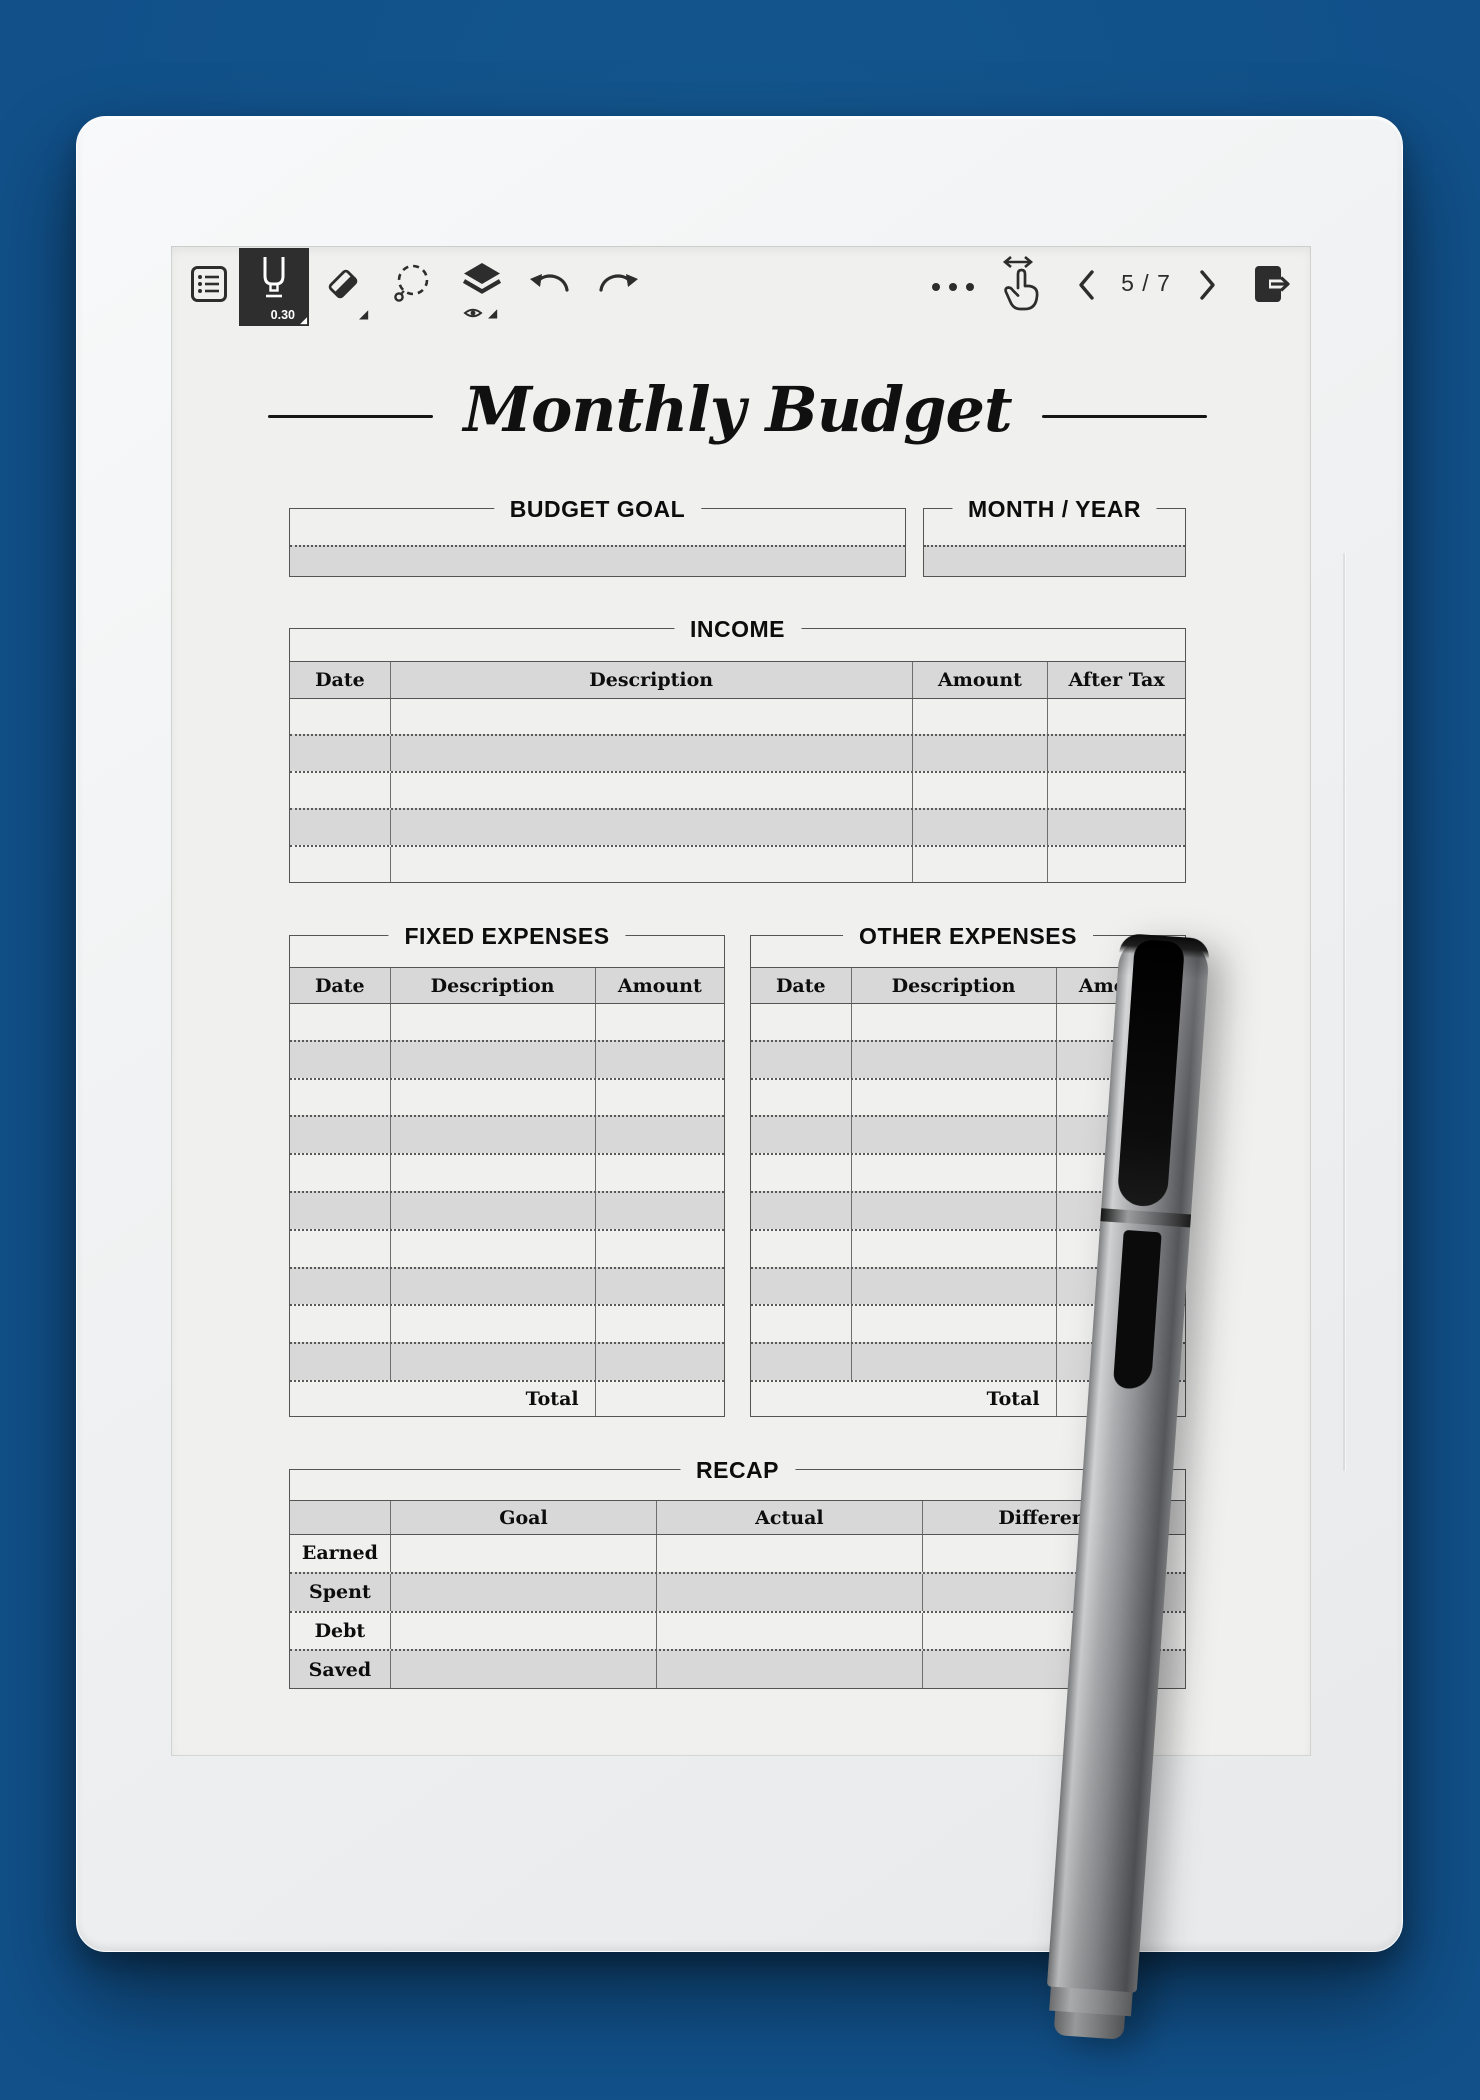  Describe the element at coordinates (1054, 560) in the screenshot. I see `month-year-write-area` at that location.